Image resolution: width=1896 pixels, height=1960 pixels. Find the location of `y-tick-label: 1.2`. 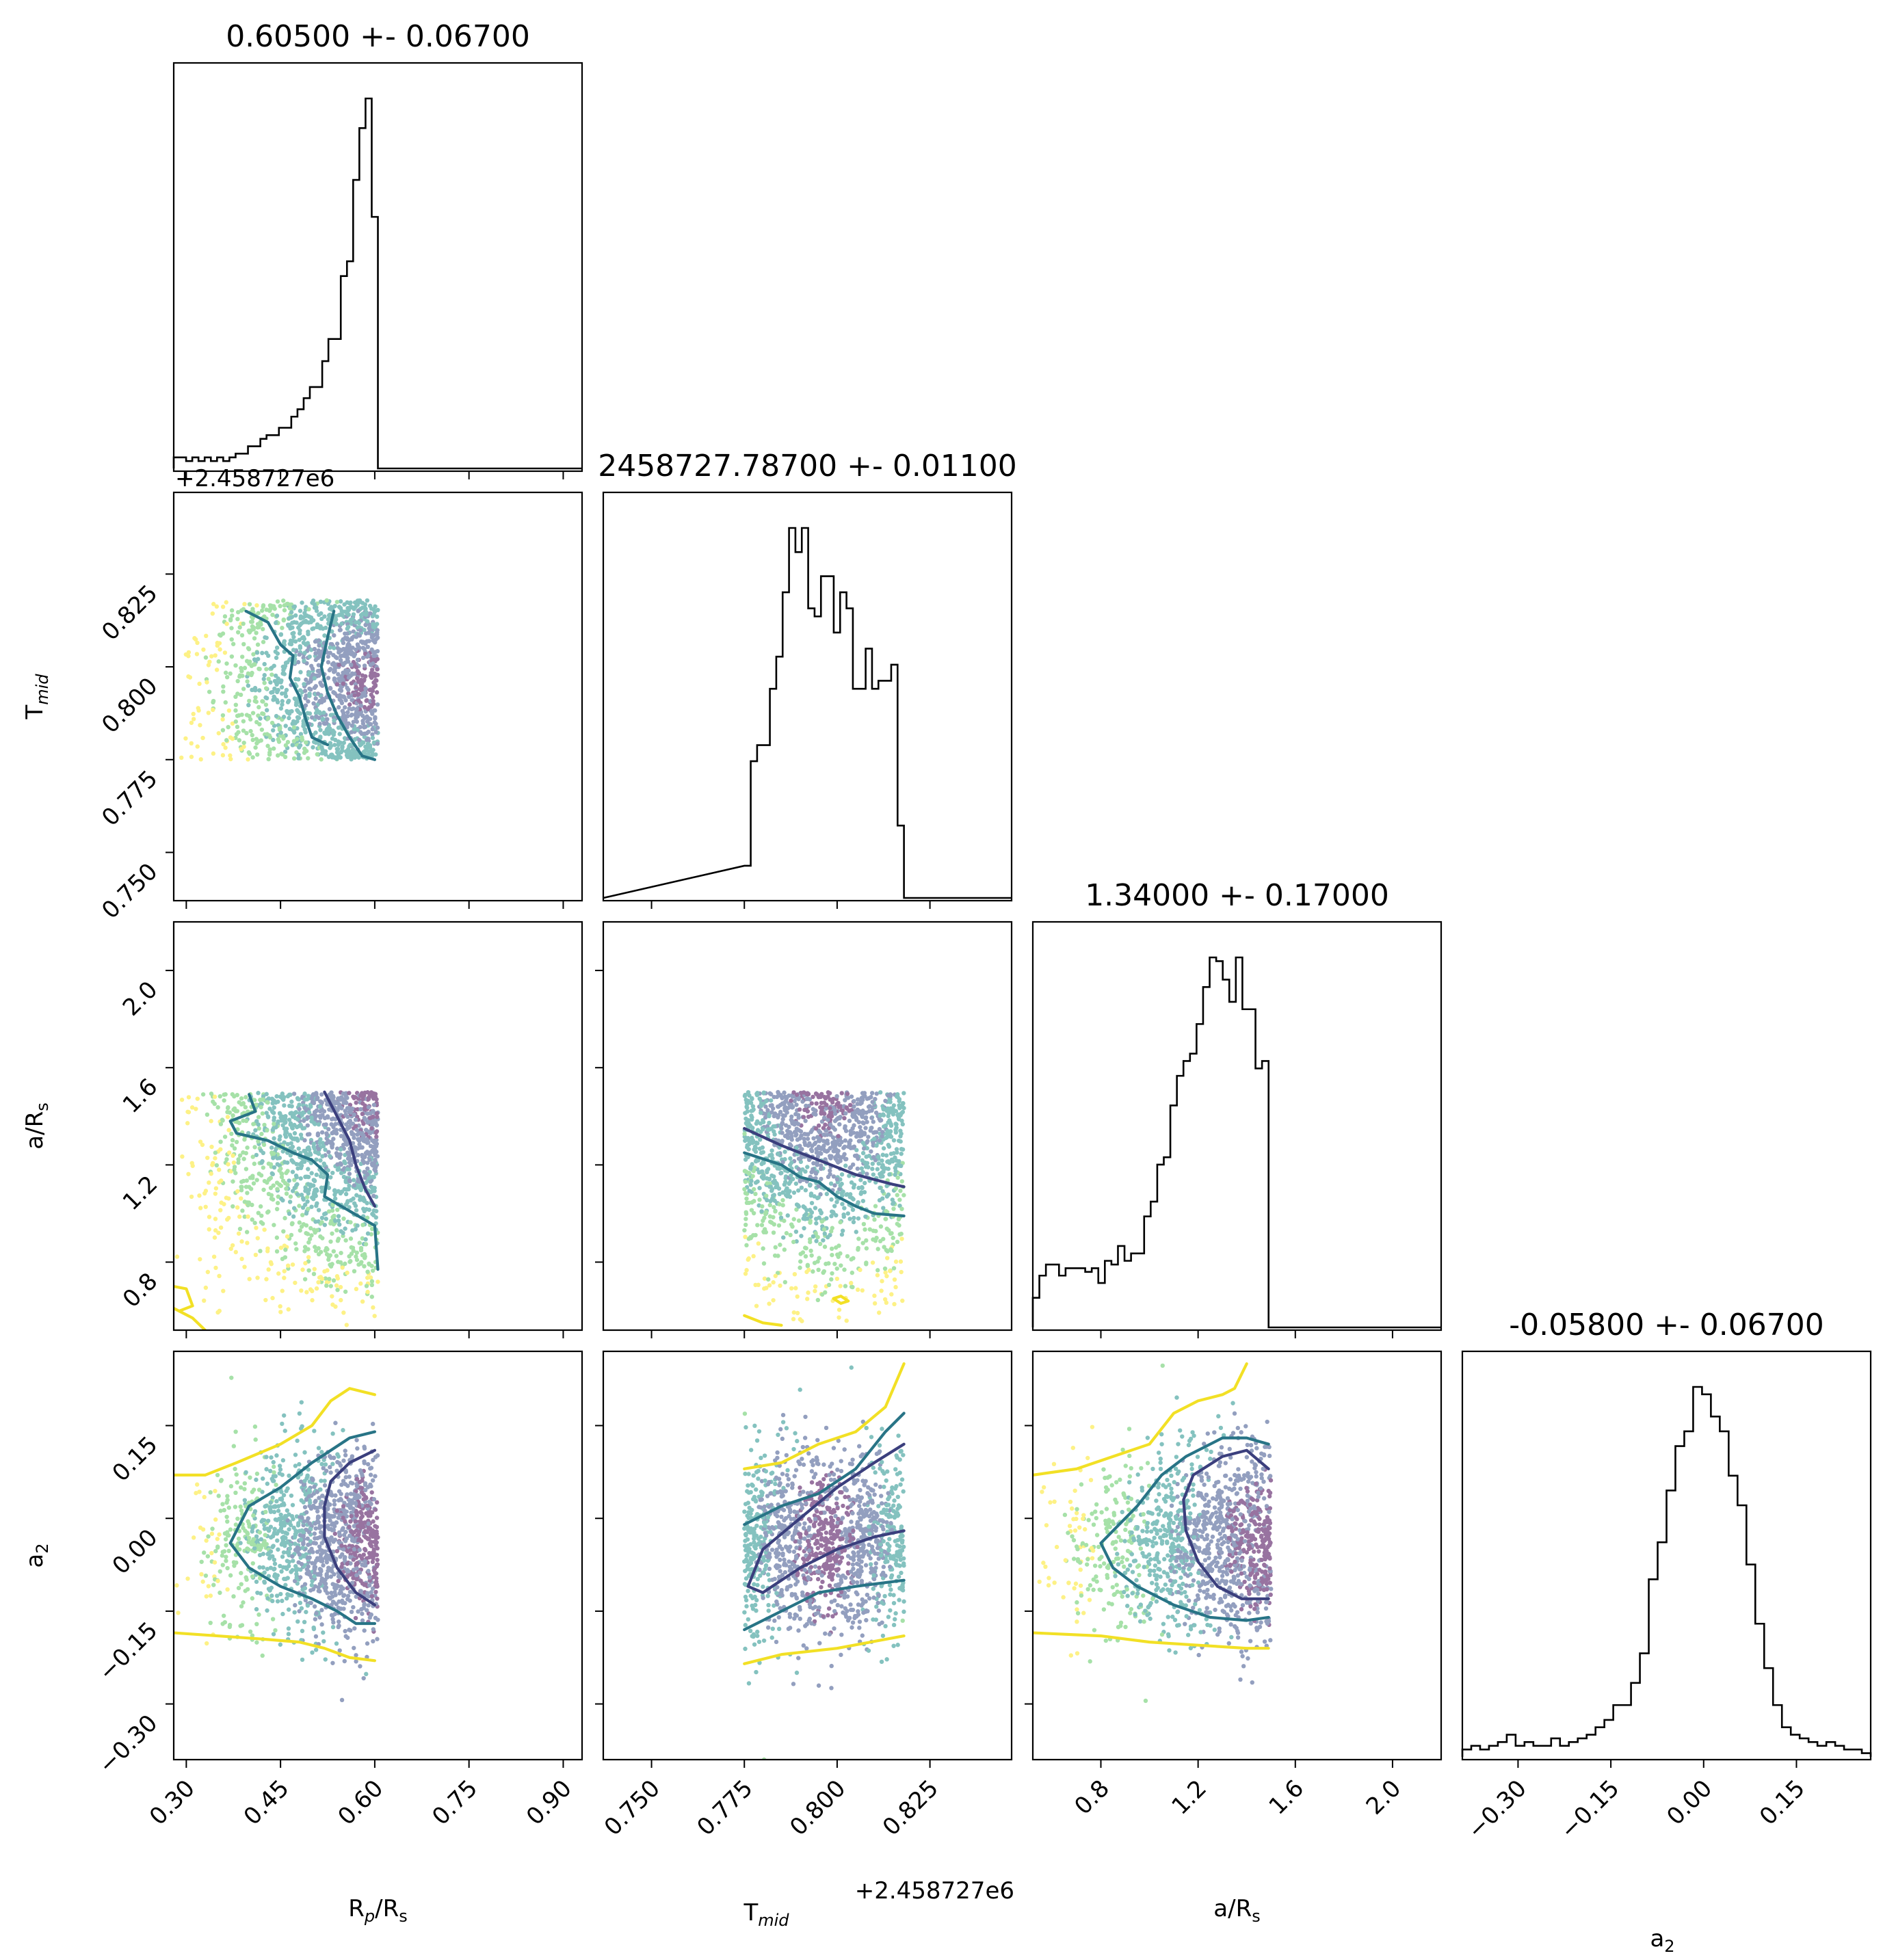

y-tick-label: 1.2 is located at coordinates (141, 1193).